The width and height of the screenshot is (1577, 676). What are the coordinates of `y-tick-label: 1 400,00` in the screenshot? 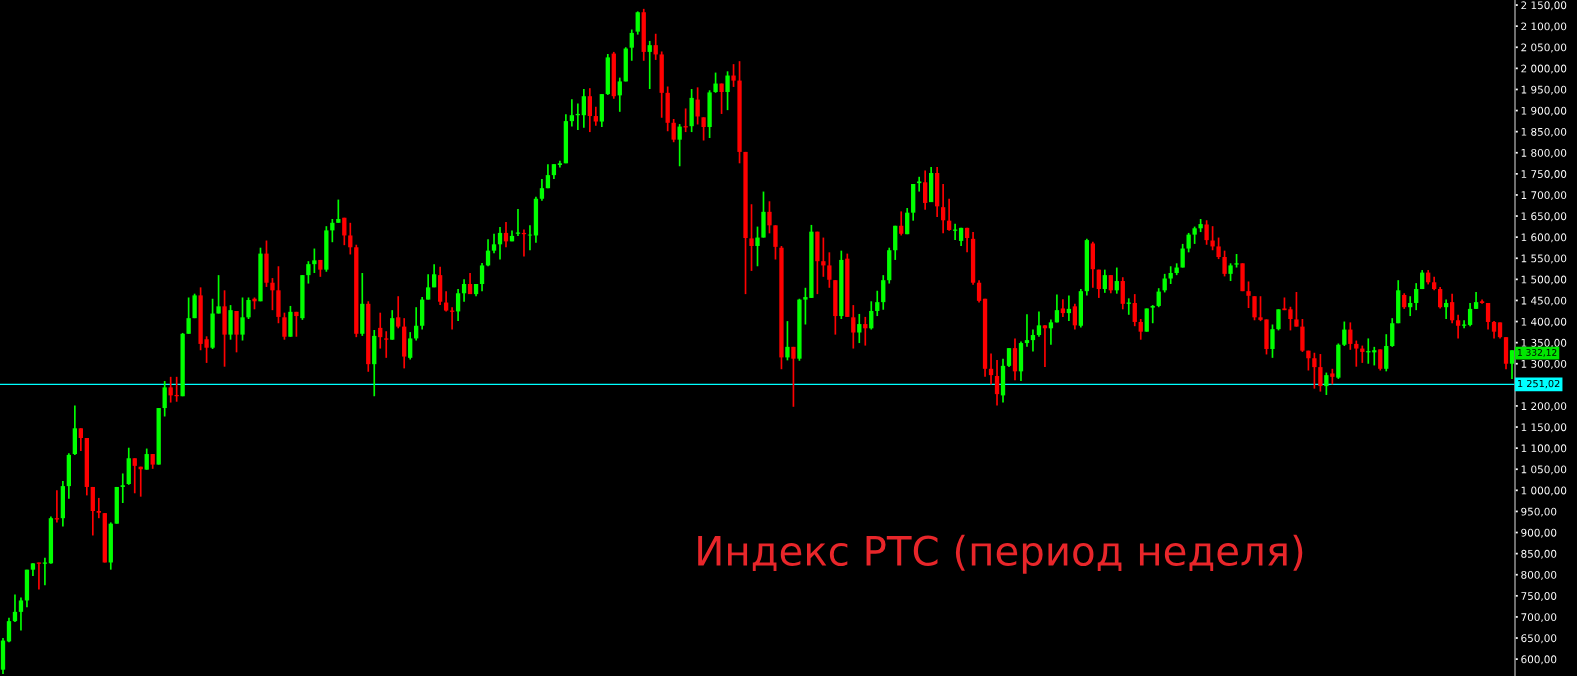 It's located at (1544, 322).